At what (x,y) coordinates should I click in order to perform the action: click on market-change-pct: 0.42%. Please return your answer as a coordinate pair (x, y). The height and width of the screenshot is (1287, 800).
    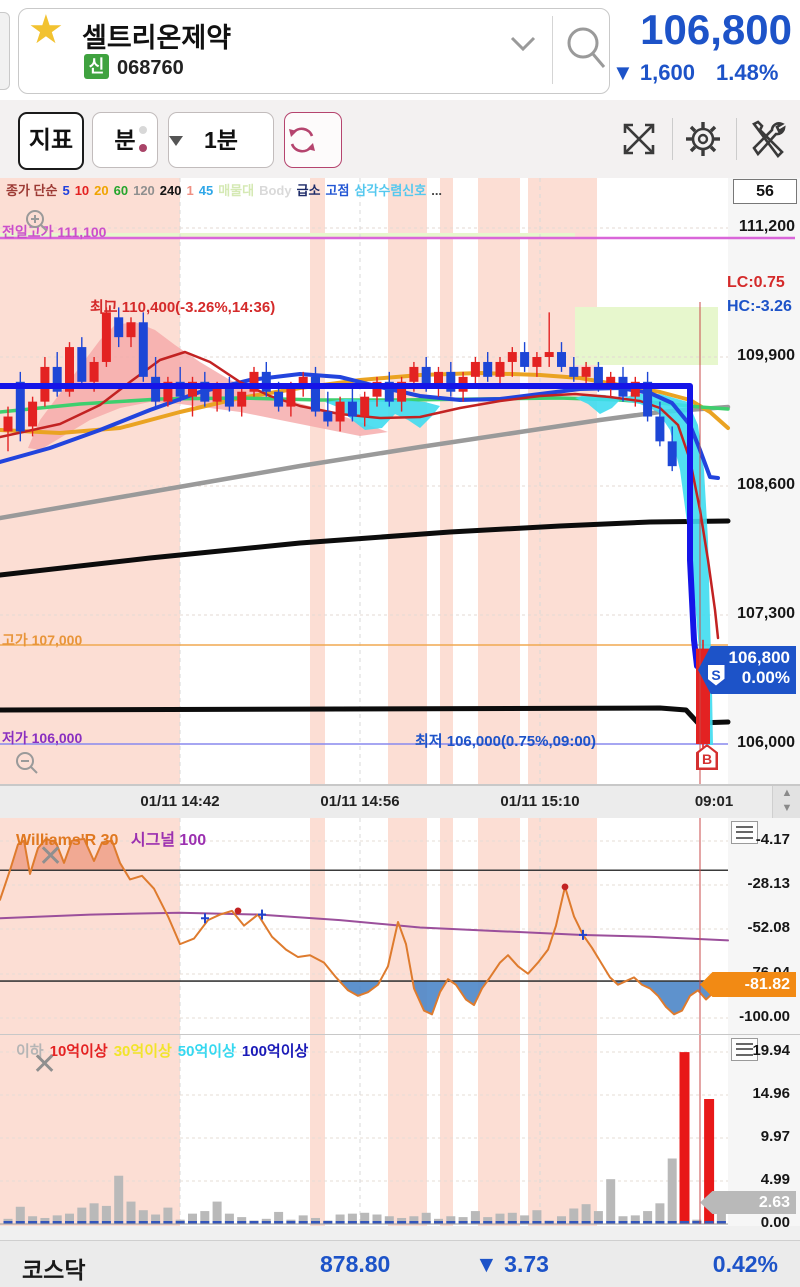
    Looking at the image, I should click on (745, 1264).